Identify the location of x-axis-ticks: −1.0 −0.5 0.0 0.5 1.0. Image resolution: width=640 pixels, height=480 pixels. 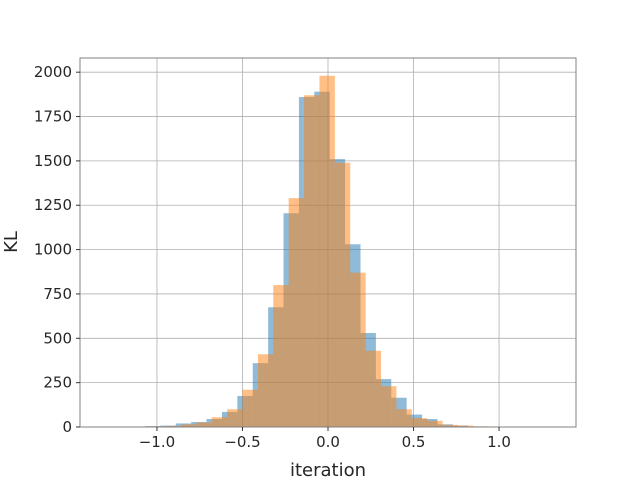
(325, 439).